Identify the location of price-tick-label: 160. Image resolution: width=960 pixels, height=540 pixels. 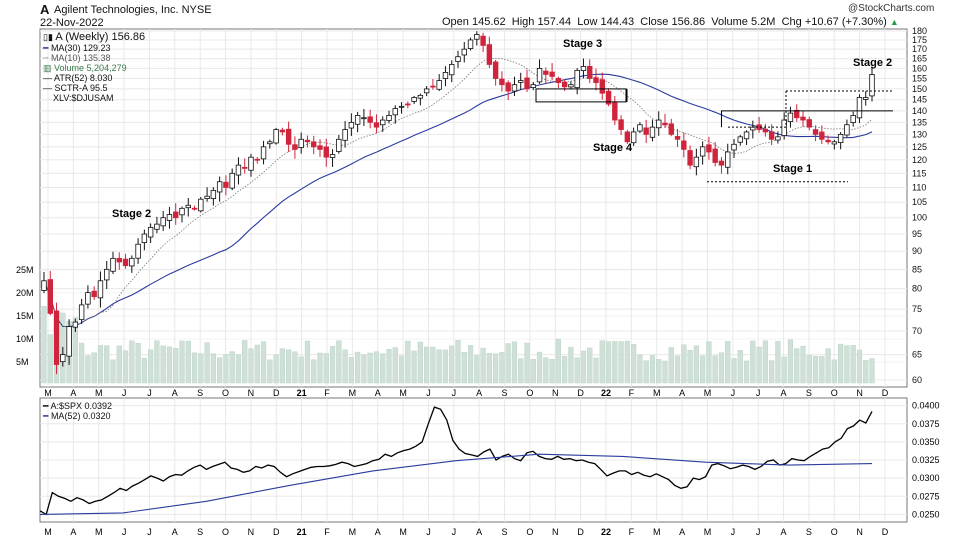
(919, 68).